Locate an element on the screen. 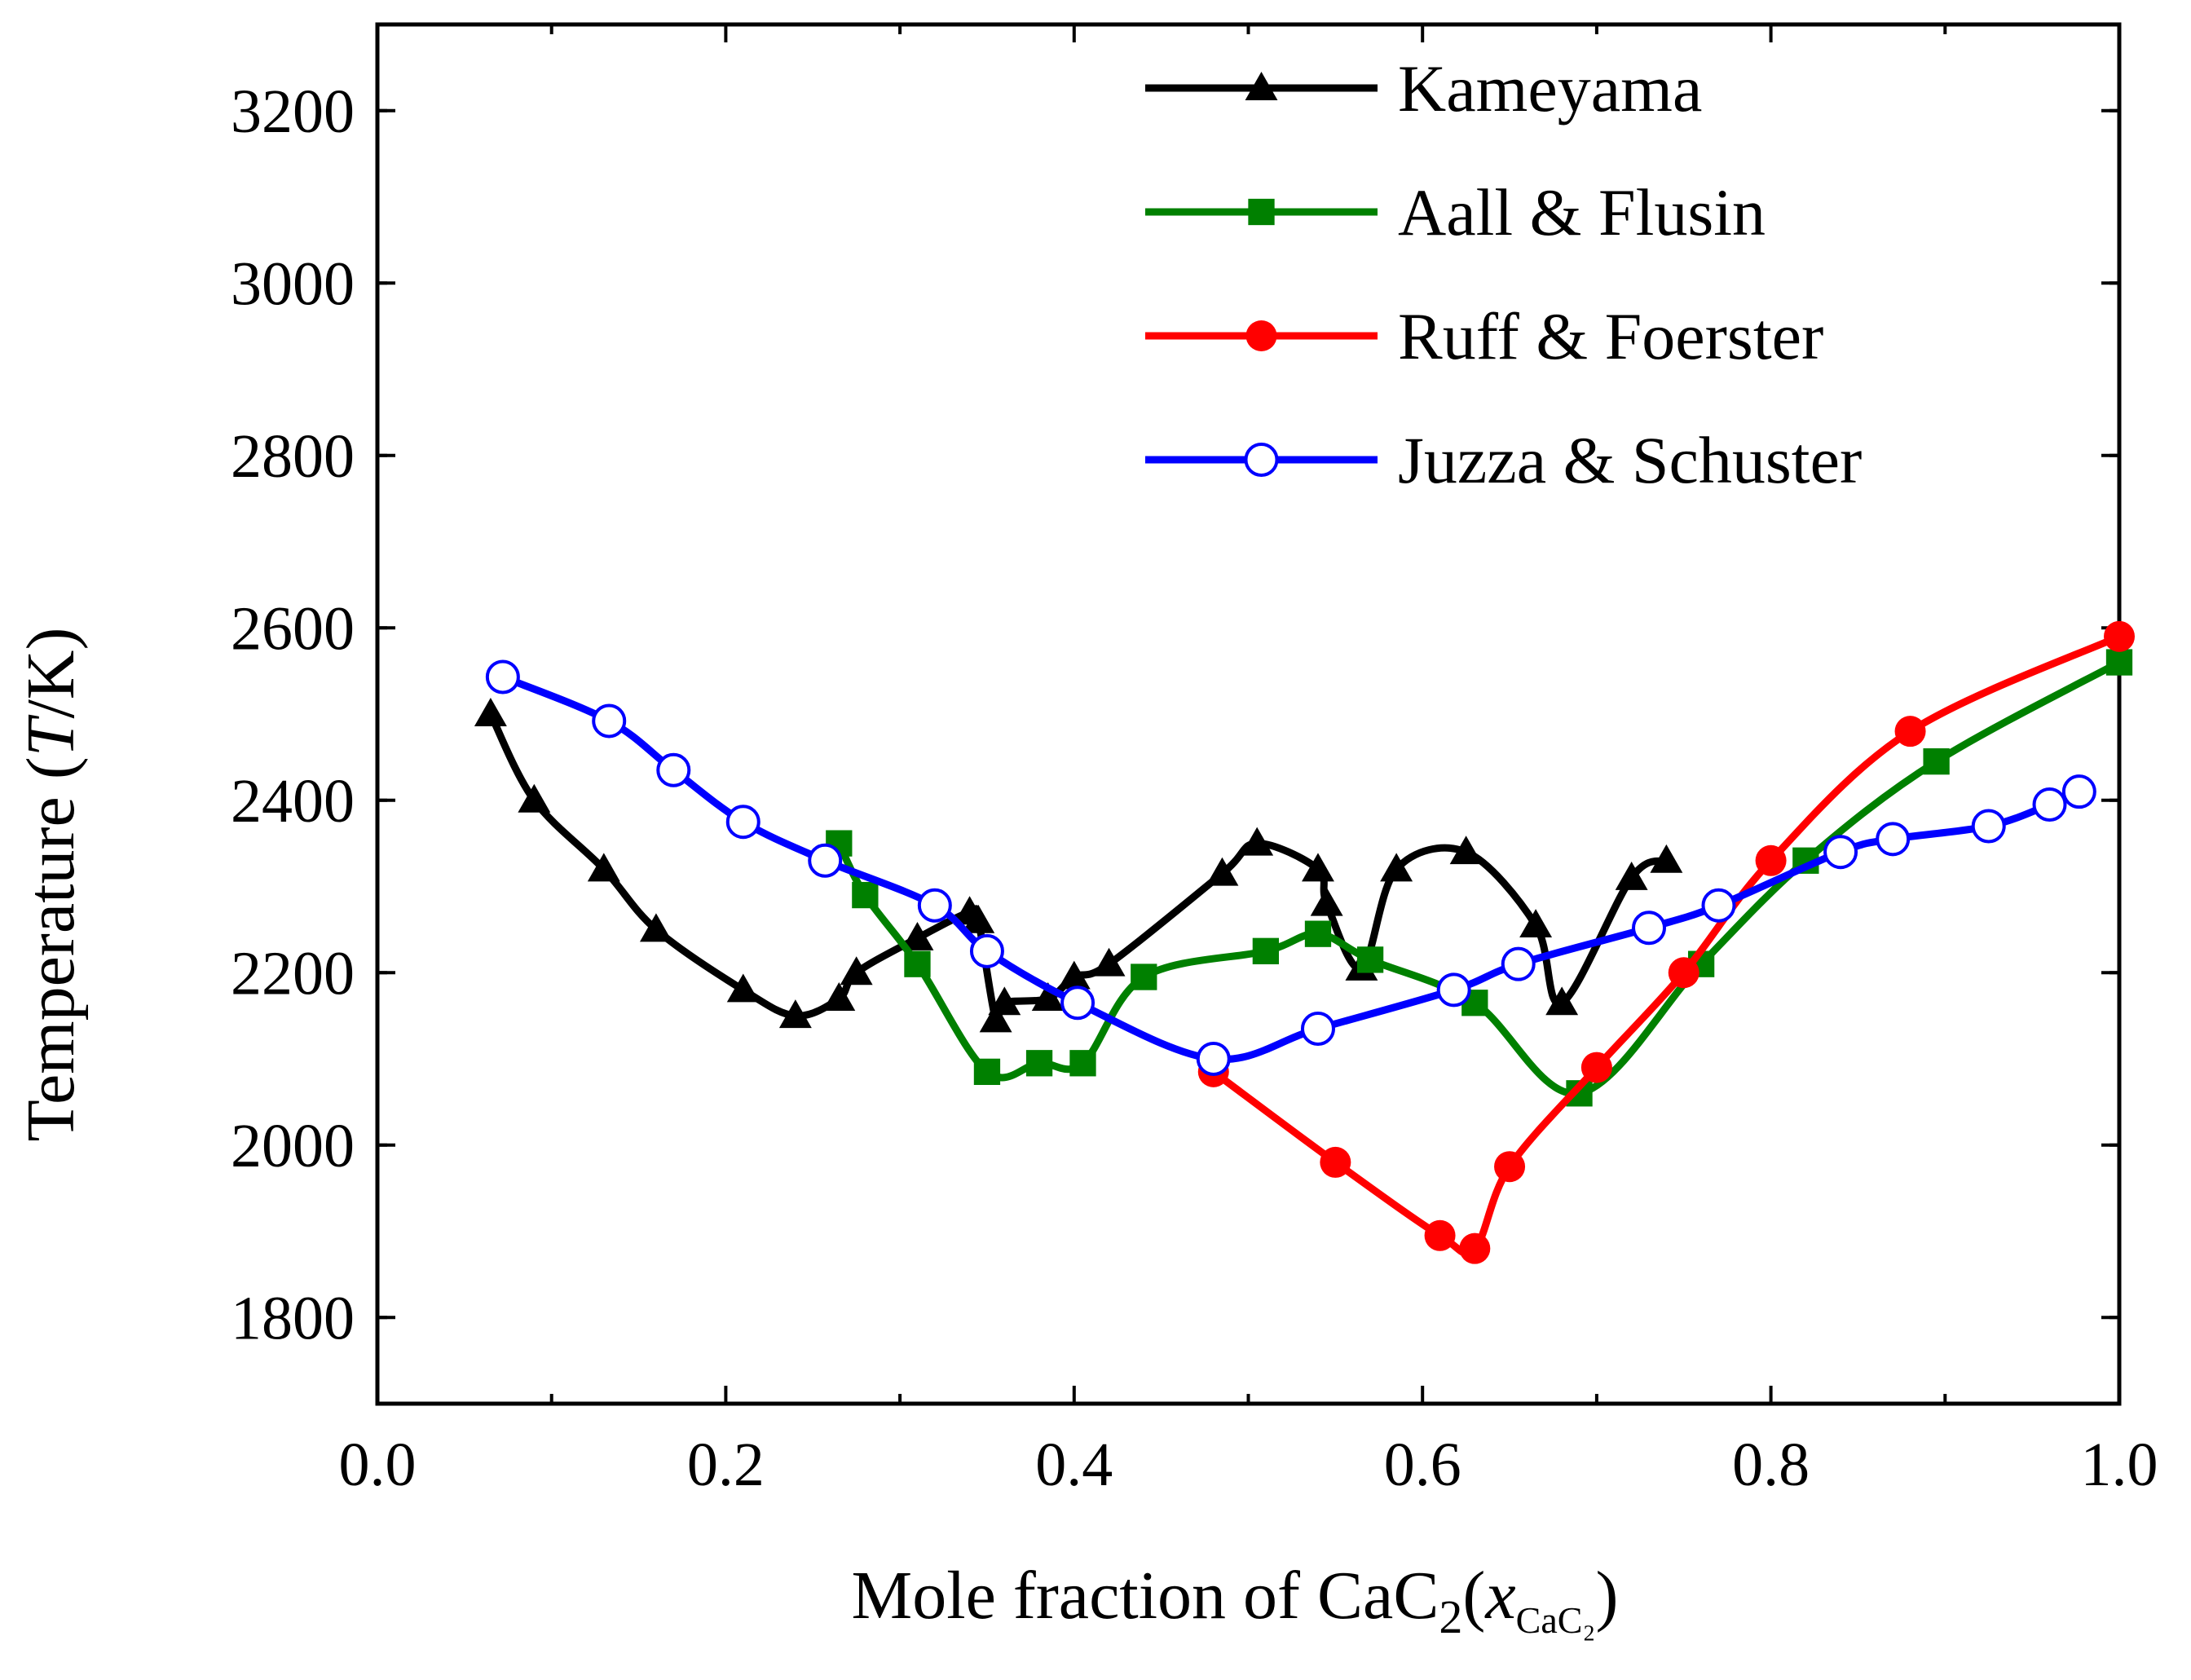  y-tick-label: 2000 is located at coordinates (293, 1146).